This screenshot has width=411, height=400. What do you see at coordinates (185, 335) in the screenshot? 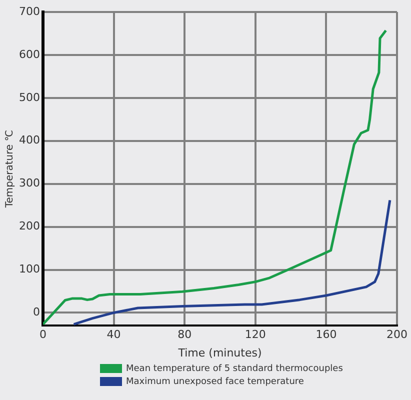
I see `x-tick-label: 80` at bounding box center [185, 335].